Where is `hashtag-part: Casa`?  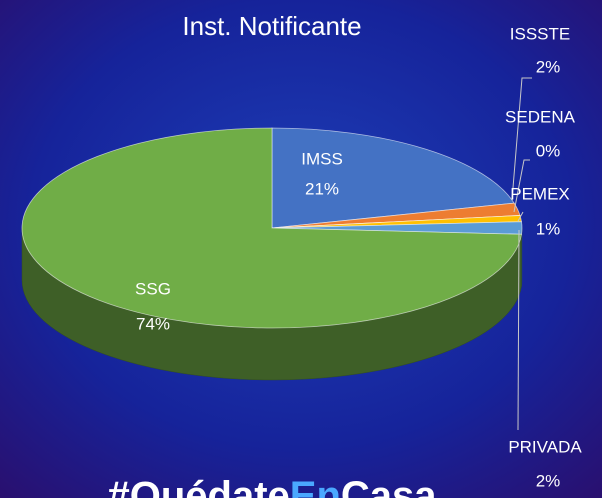
hashtag-part: Casa is located at coordinates (389, 486).